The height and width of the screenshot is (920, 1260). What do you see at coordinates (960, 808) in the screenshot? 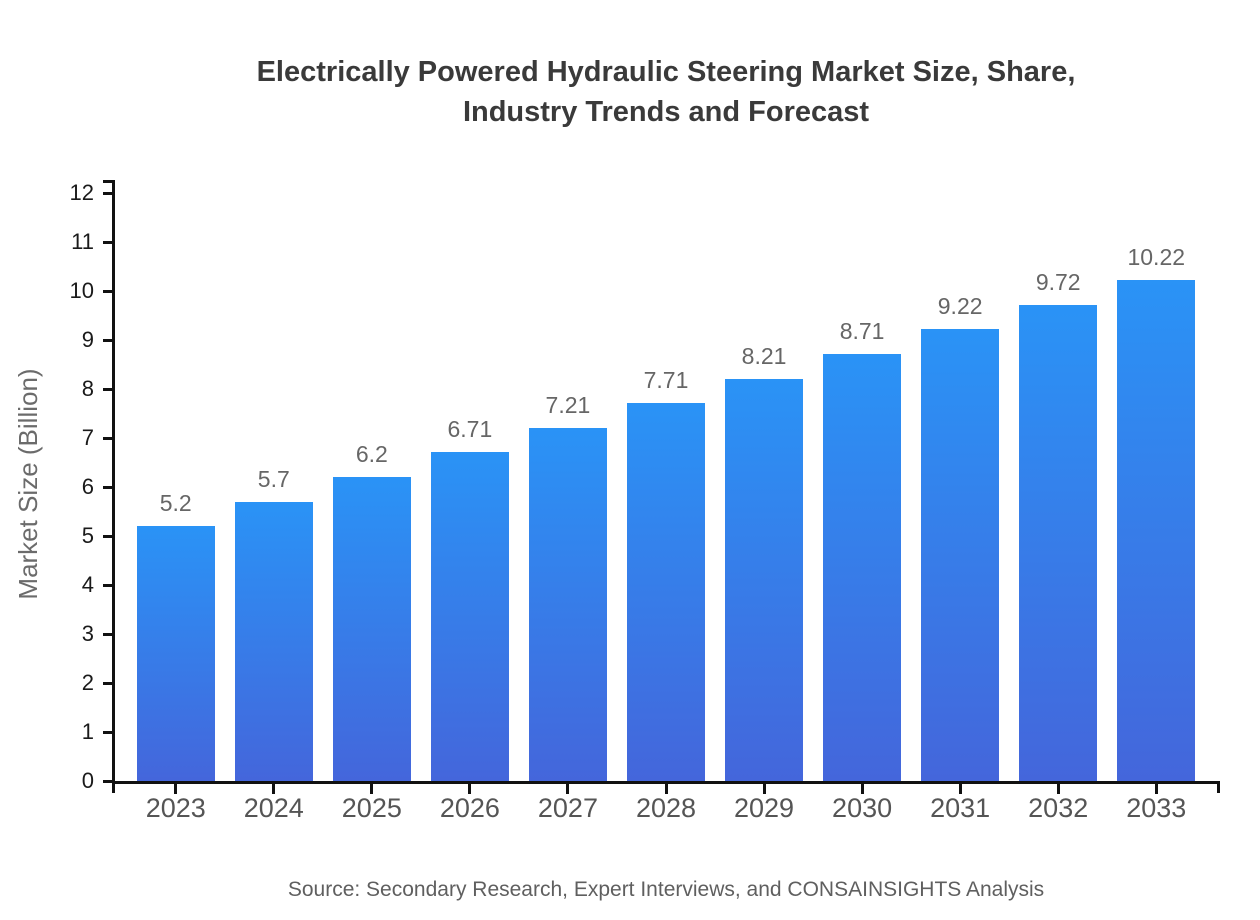
I see `x-axis-category-label: 2031` at bounding box center [960, 808].